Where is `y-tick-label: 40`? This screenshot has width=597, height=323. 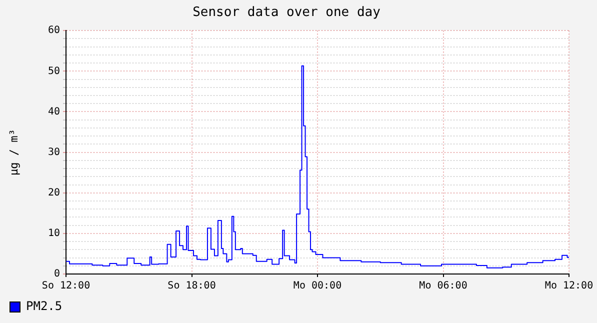 y-tick-label: 40 is located at coordinates (54, 112).